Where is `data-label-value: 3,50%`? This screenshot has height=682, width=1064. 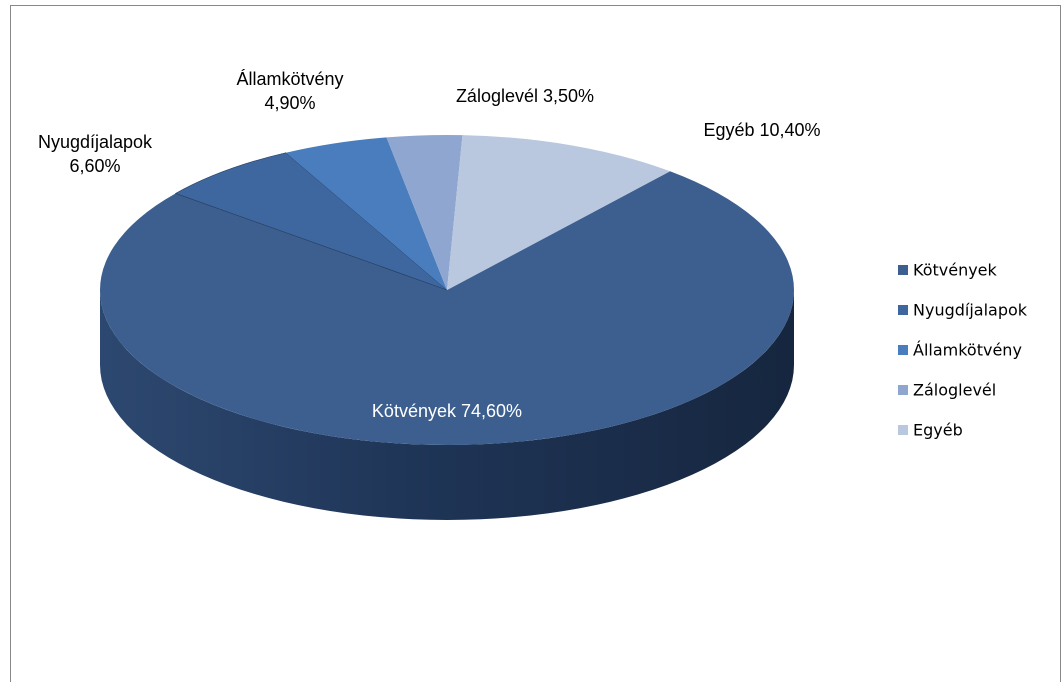 data-label-value: 3,50% is located at coordinates (568, 96).